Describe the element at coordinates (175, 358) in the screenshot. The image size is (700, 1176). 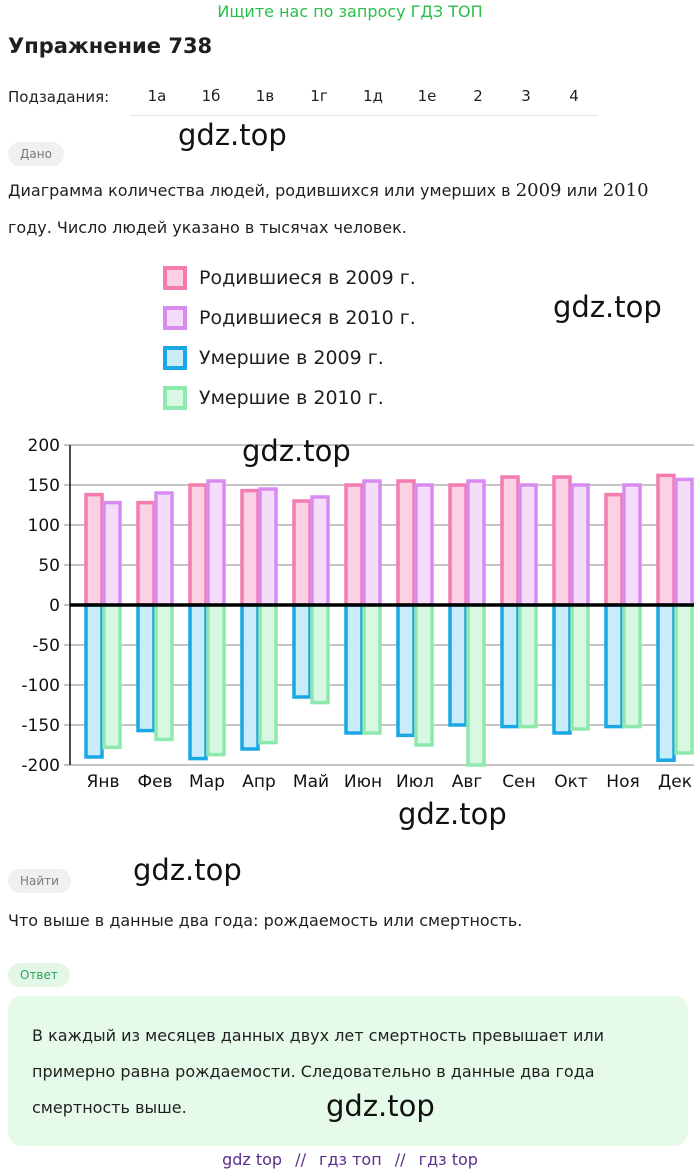
I see `legend-swatch-deaths-2009` at that location.